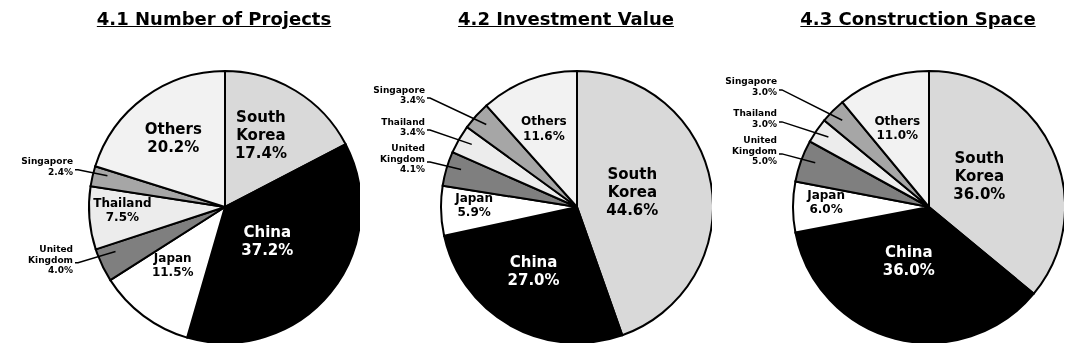 This screenshot has height=351, width=1072. I want to click on data-label: 11.6%, so click(544, 135).